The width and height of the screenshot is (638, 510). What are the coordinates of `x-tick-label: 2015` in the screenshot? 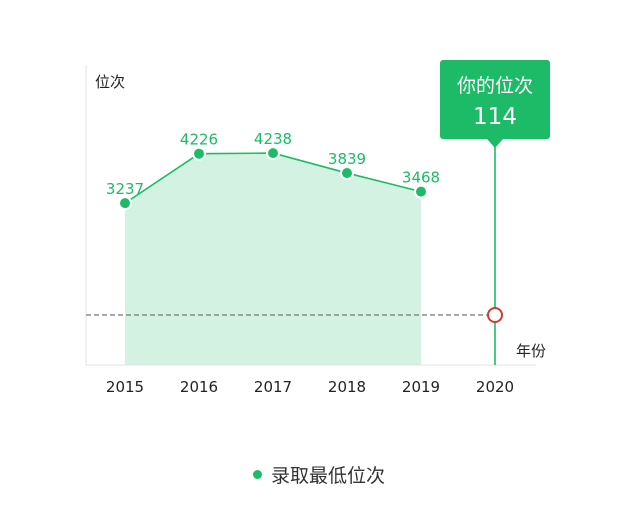 It's located at (125, 387).